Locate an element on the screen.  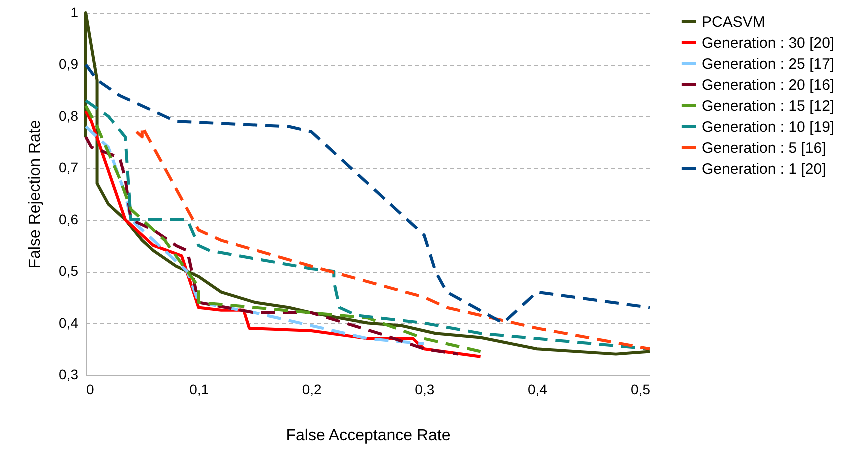
x-tick-label: 0,4 is located at coordinates (538, 390).